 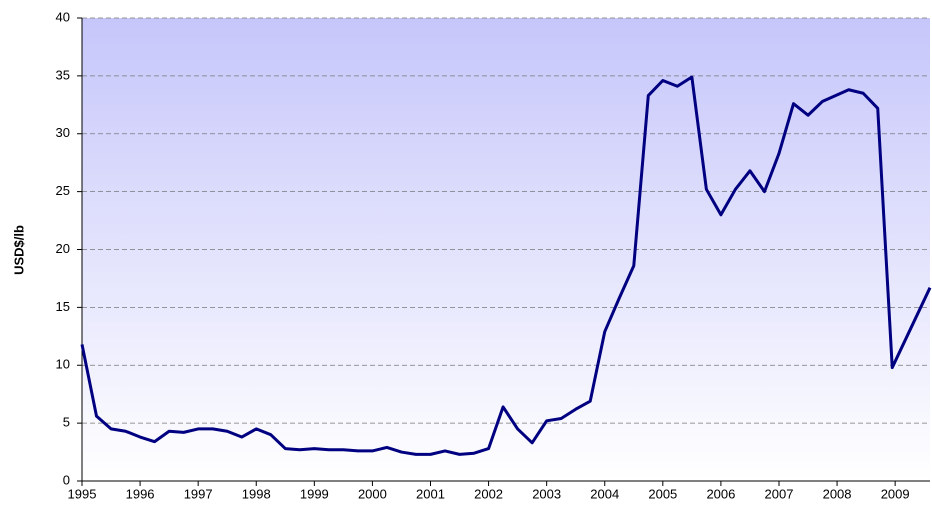 What do you see at coordinates (779, 493) in the screenshot?
I see `x-tick-label: 2007` at bounding box center [779, 493].